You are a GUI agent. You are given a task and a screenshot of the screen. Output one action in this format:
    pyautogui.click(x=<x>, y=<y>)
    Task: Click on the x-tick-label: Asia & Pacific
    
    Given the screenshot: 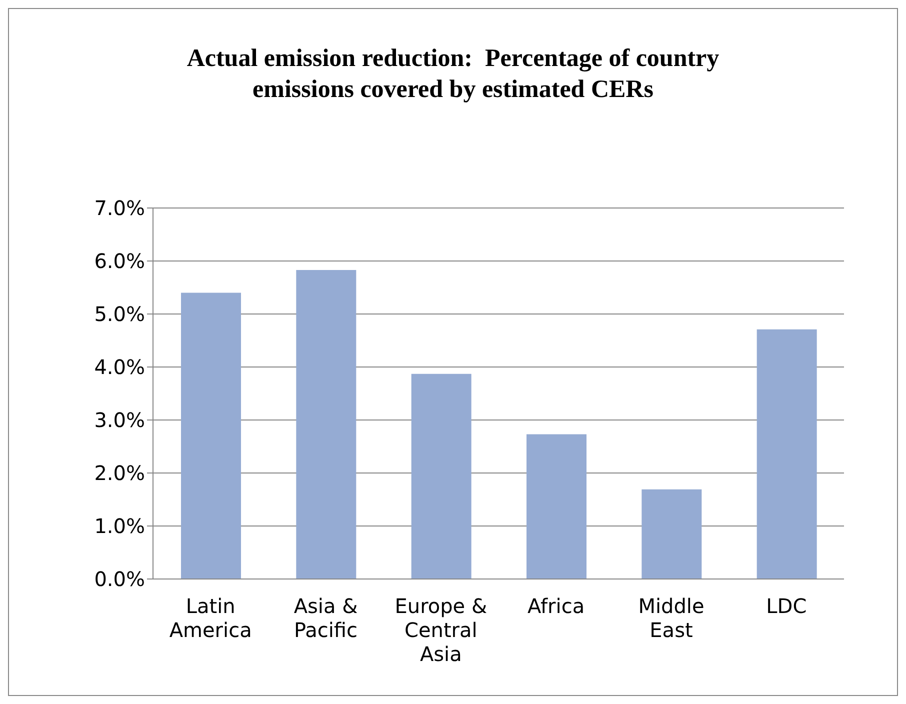 What is the action you would take?
    pyautogui.click(x=326, y=618)
    